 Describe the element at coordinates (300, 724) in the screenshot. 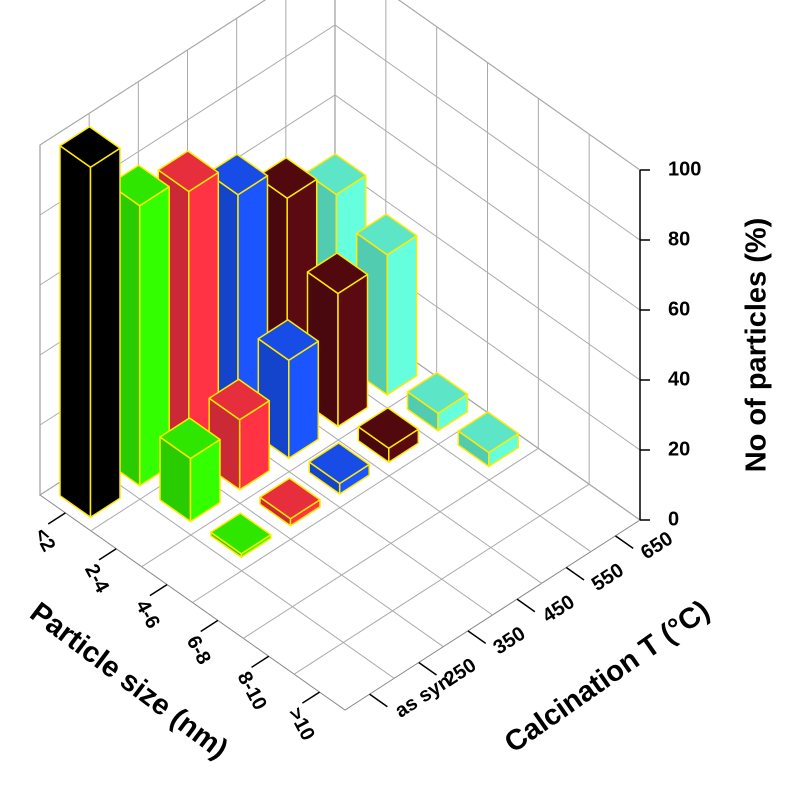

I see `x-tick-label: >10` at that location.